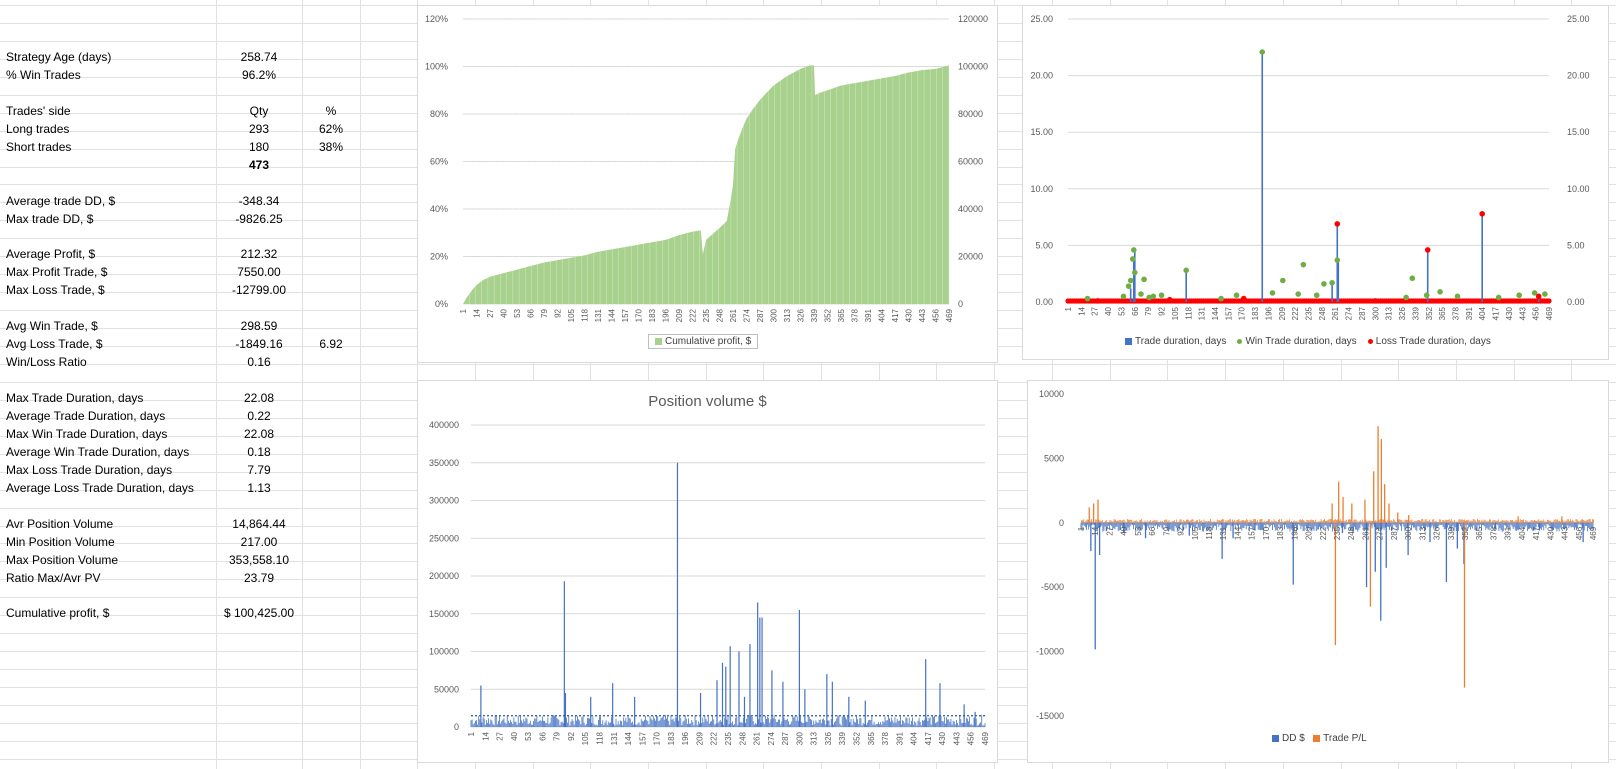 This screenshot has width=1616, height=769. I want to click on x-tick-label: 14, so click(477, 312).